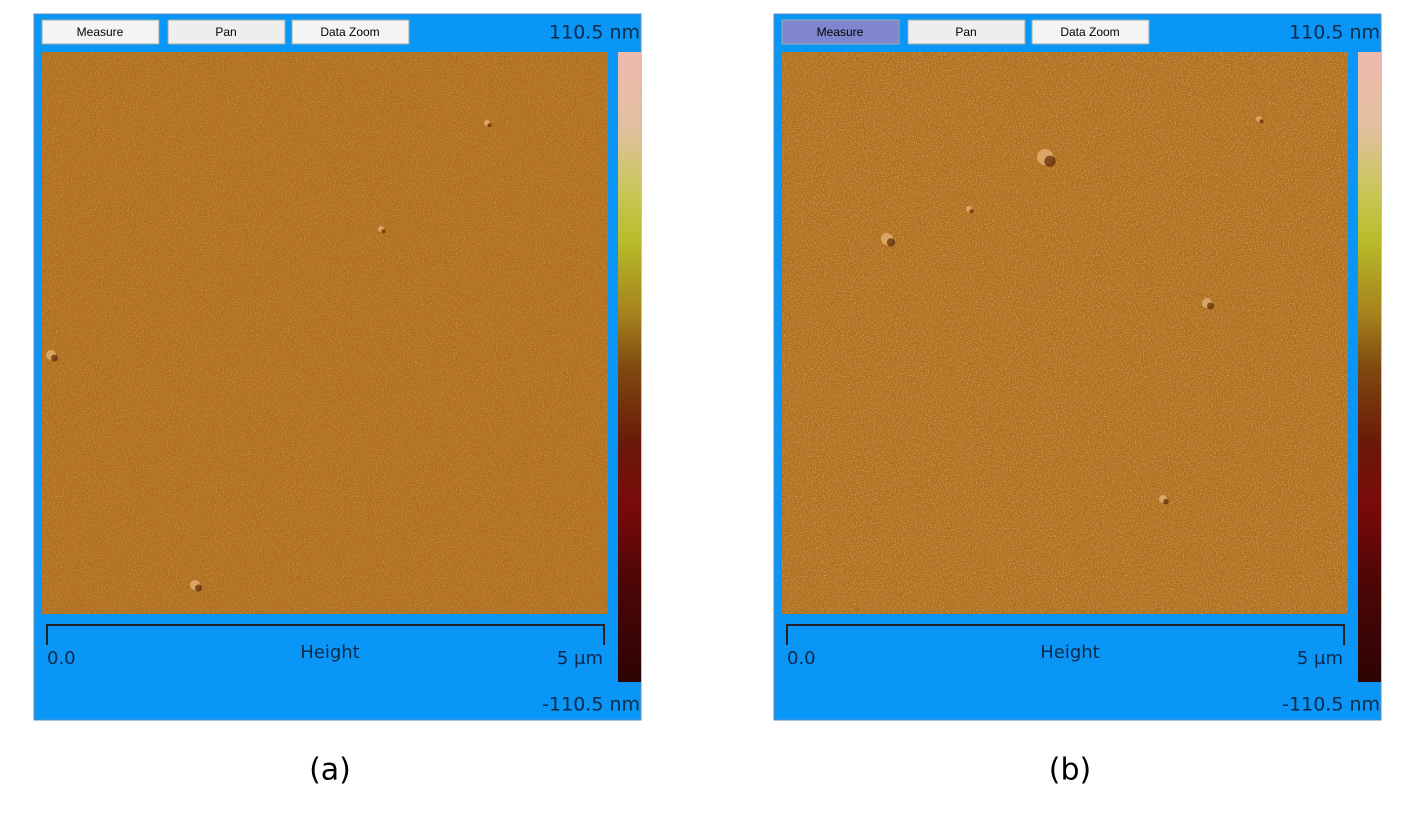 The height and width of the screenshot is (822, 1413). I want to click on panel-caption: (a), so click(330, 770).